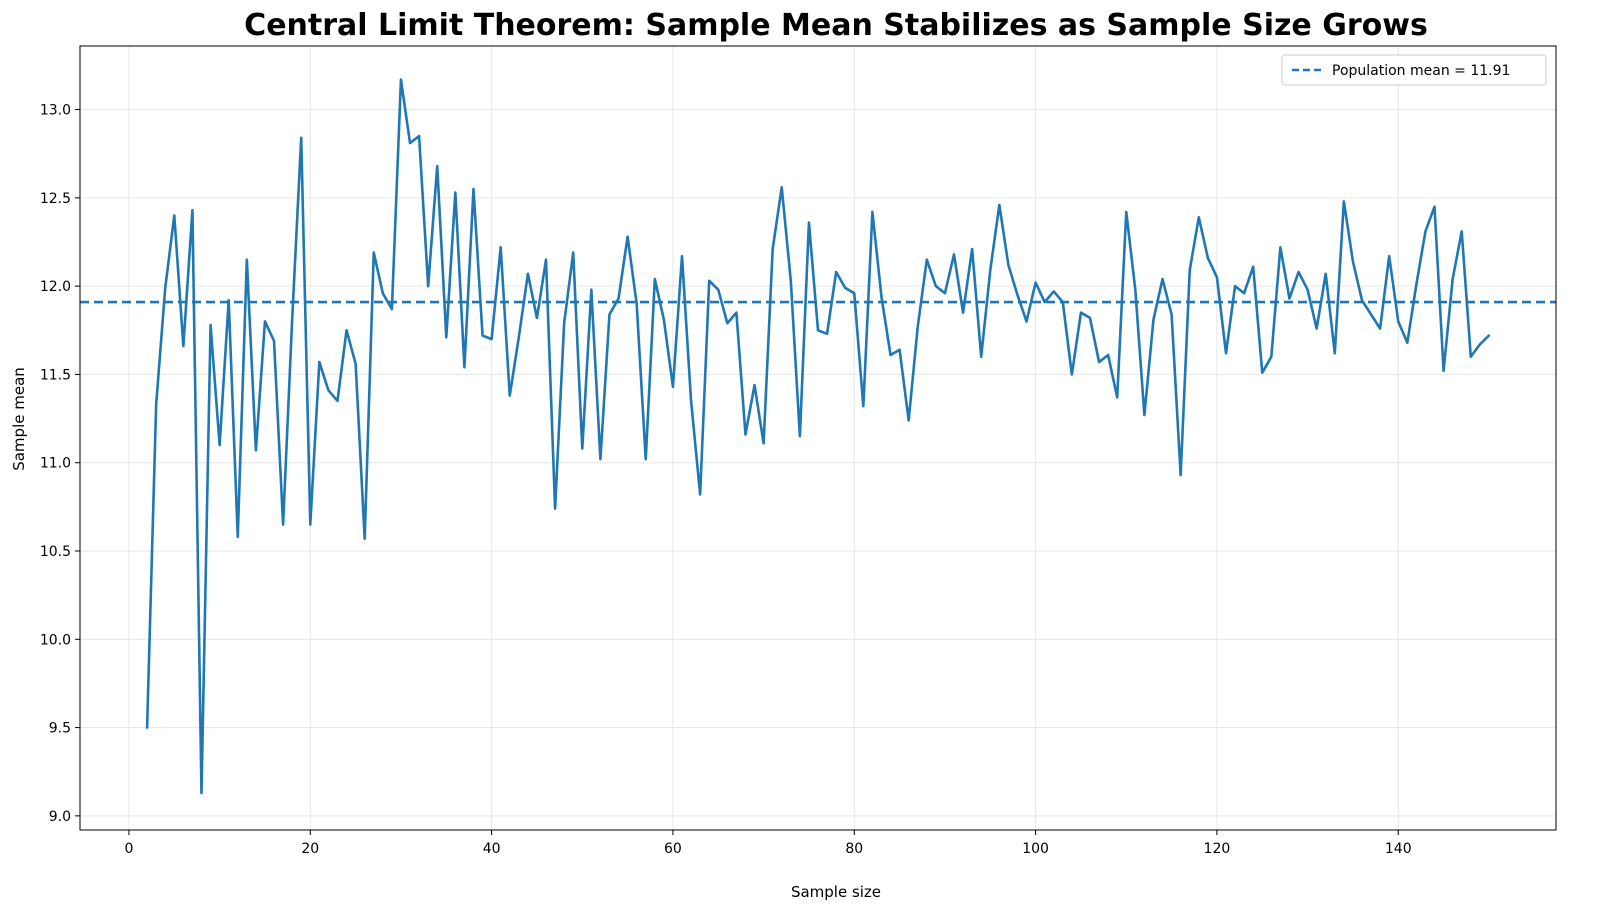 Image resolution: width=1600 pixels, height=909 pixels. Describe the element at coordinates (60, 464) in the screenshot. I see `y-axis-ticks: 9.0 9.5 10.0 10.5 11.0 11.5 12.0 12.5 13.0` at that location.